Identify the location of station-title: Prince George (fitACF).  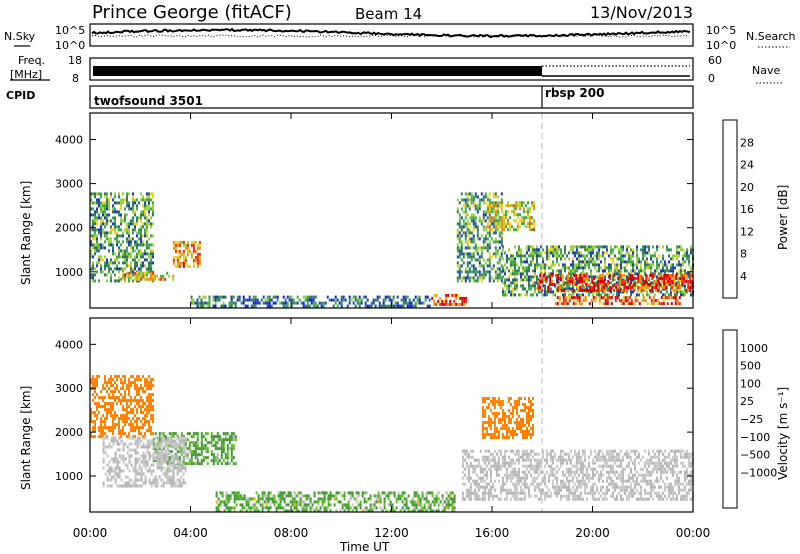
(192, 12).